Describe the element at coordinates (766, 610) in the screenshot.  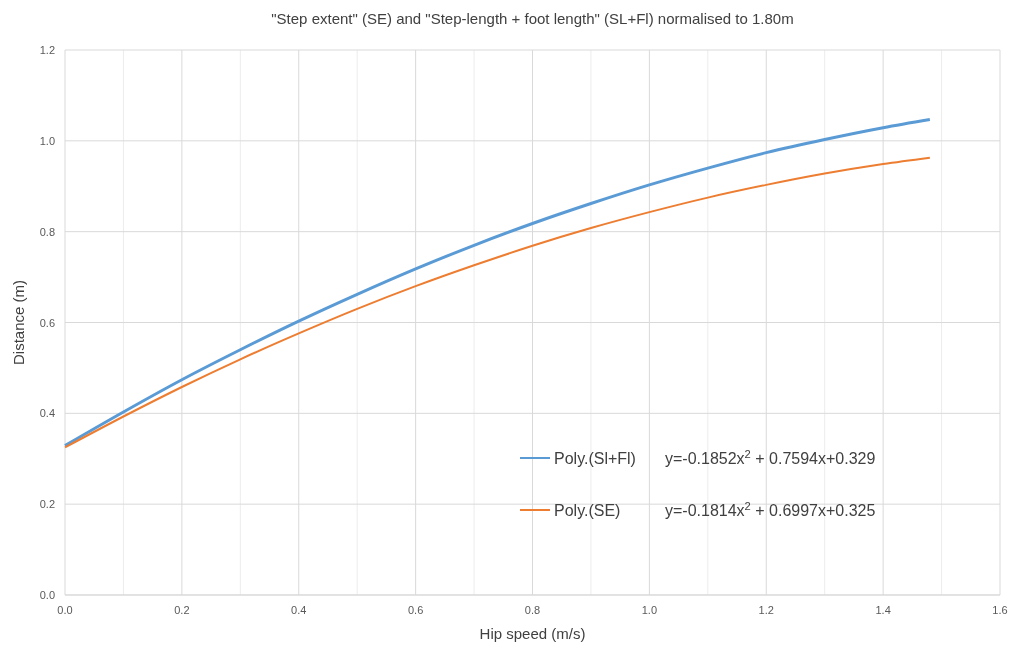
I see `x-tick-label: 1.2` at that location.